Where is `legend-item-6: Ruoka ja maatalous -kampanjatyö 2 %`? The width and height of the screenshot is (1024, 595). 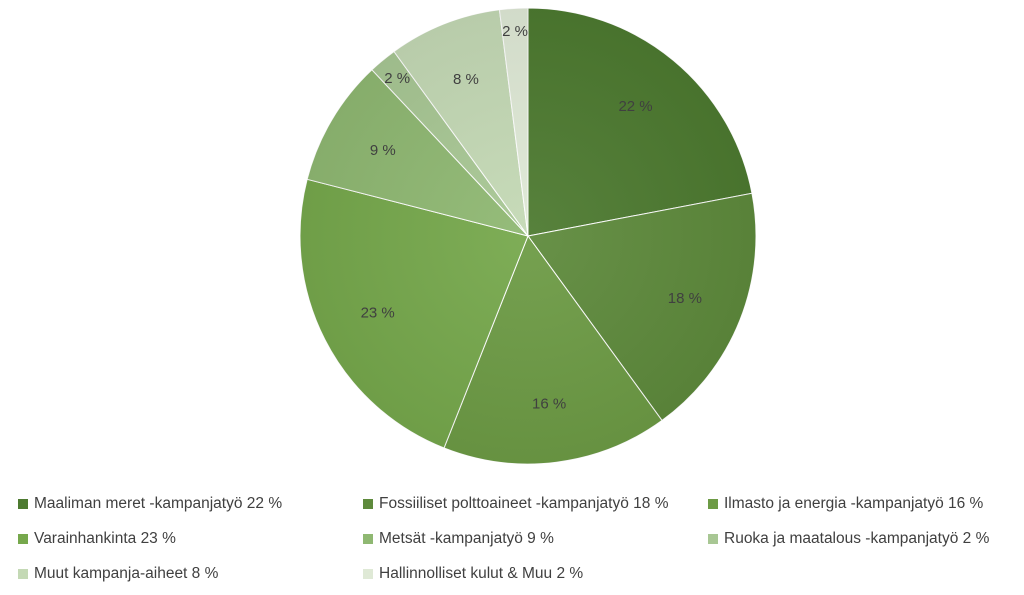
legend-item-6: Ruoka ja maatalous -kampanjatyö 2 % is located at coordinates (848, 539).